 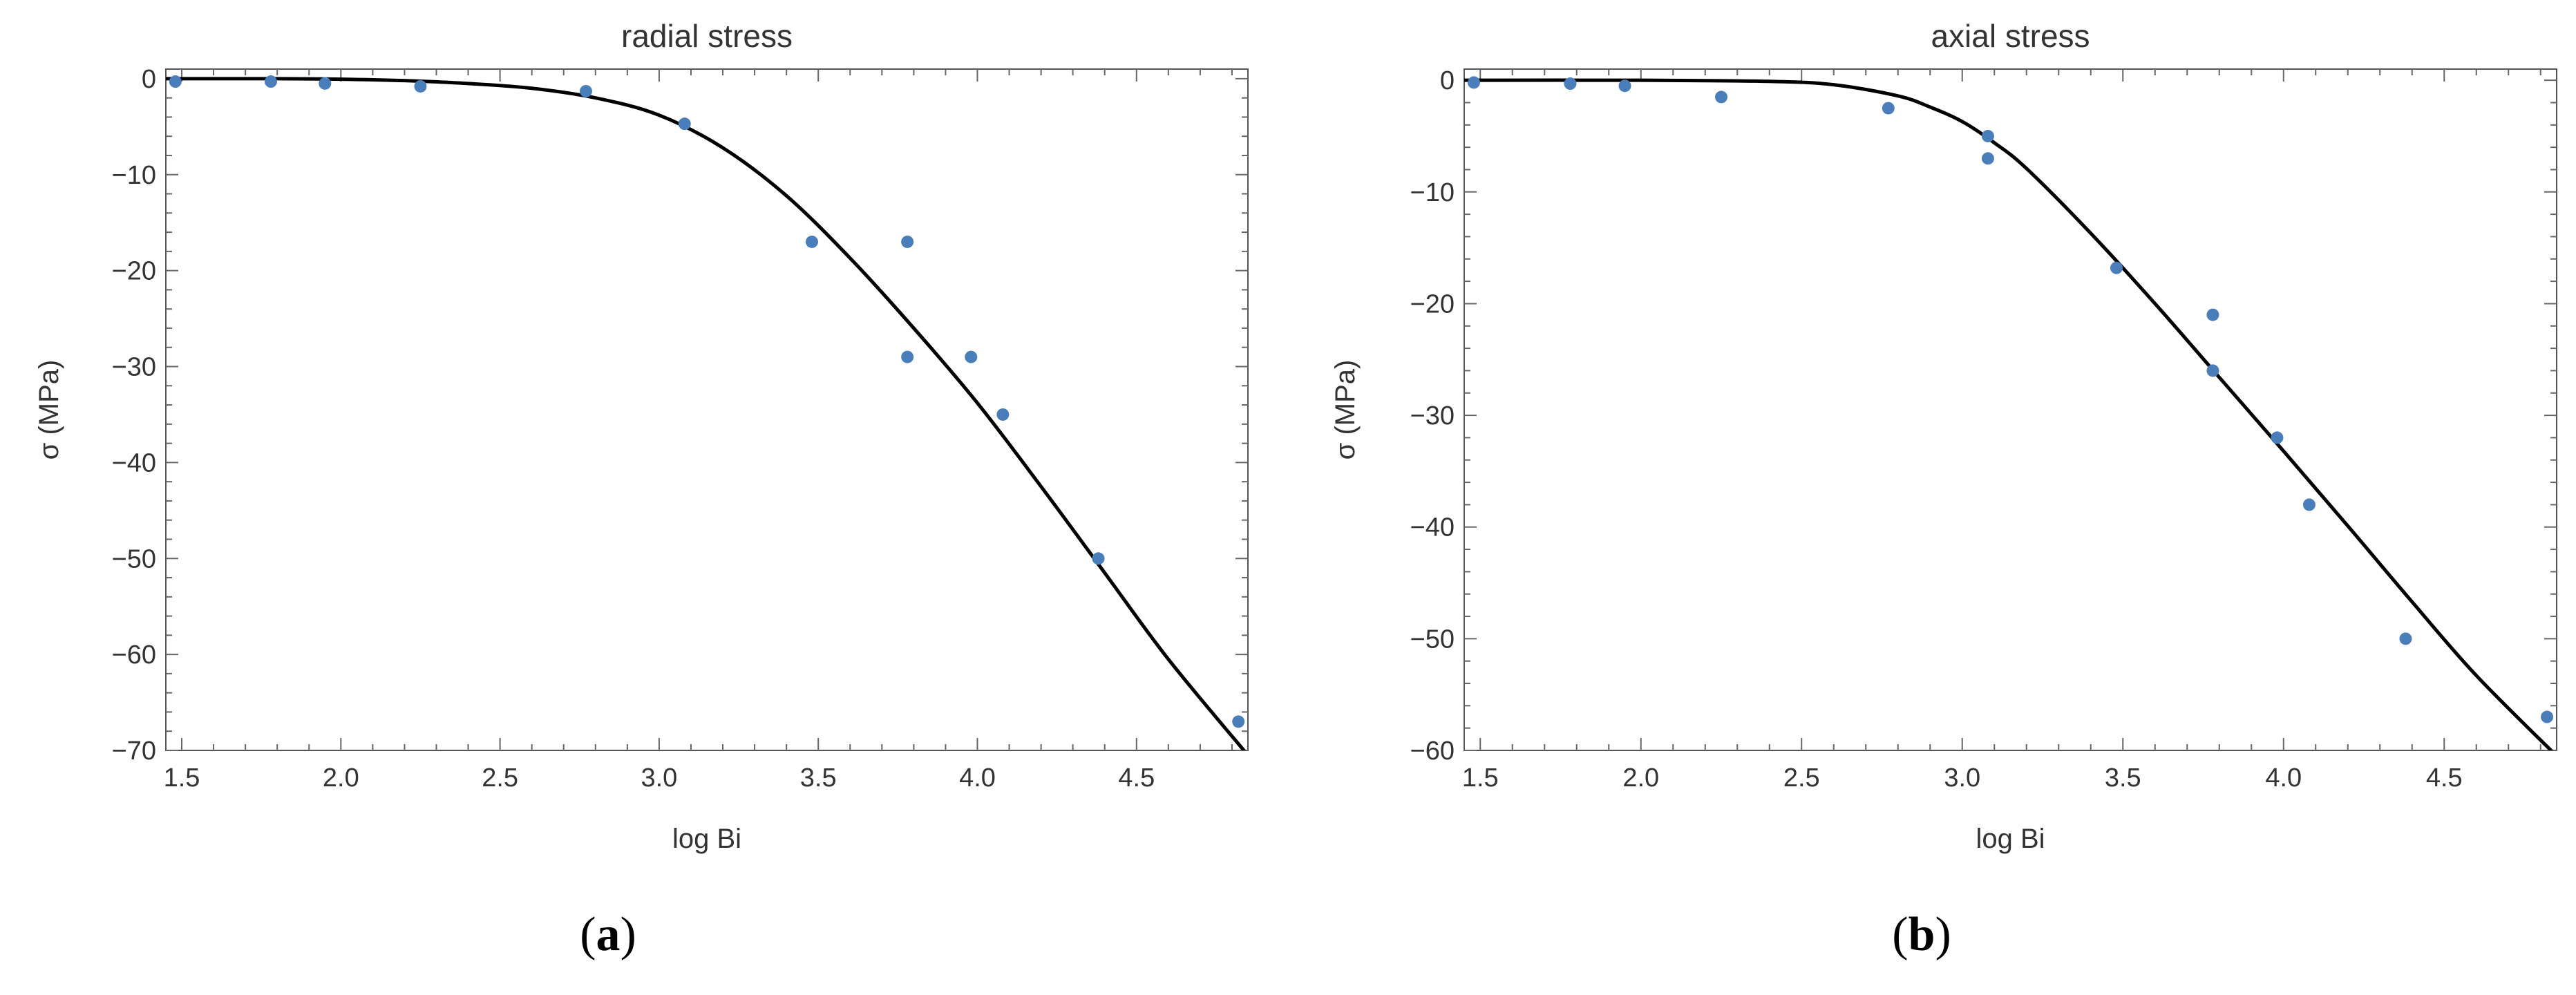 What do you see at coordinates (608, 934) in the screenshot?
I see `panel-label-a: (a)` at bounding box center [608, 934].